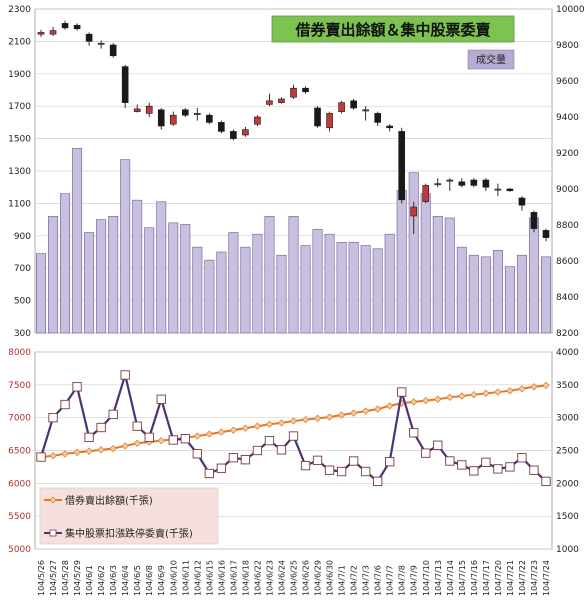 This screenshot has width=588, height=604. What do you see at coordinates (438, 578) in the screenshot?
I see `x-tick-label: 104/7/13` at bounding box center [438, 578].